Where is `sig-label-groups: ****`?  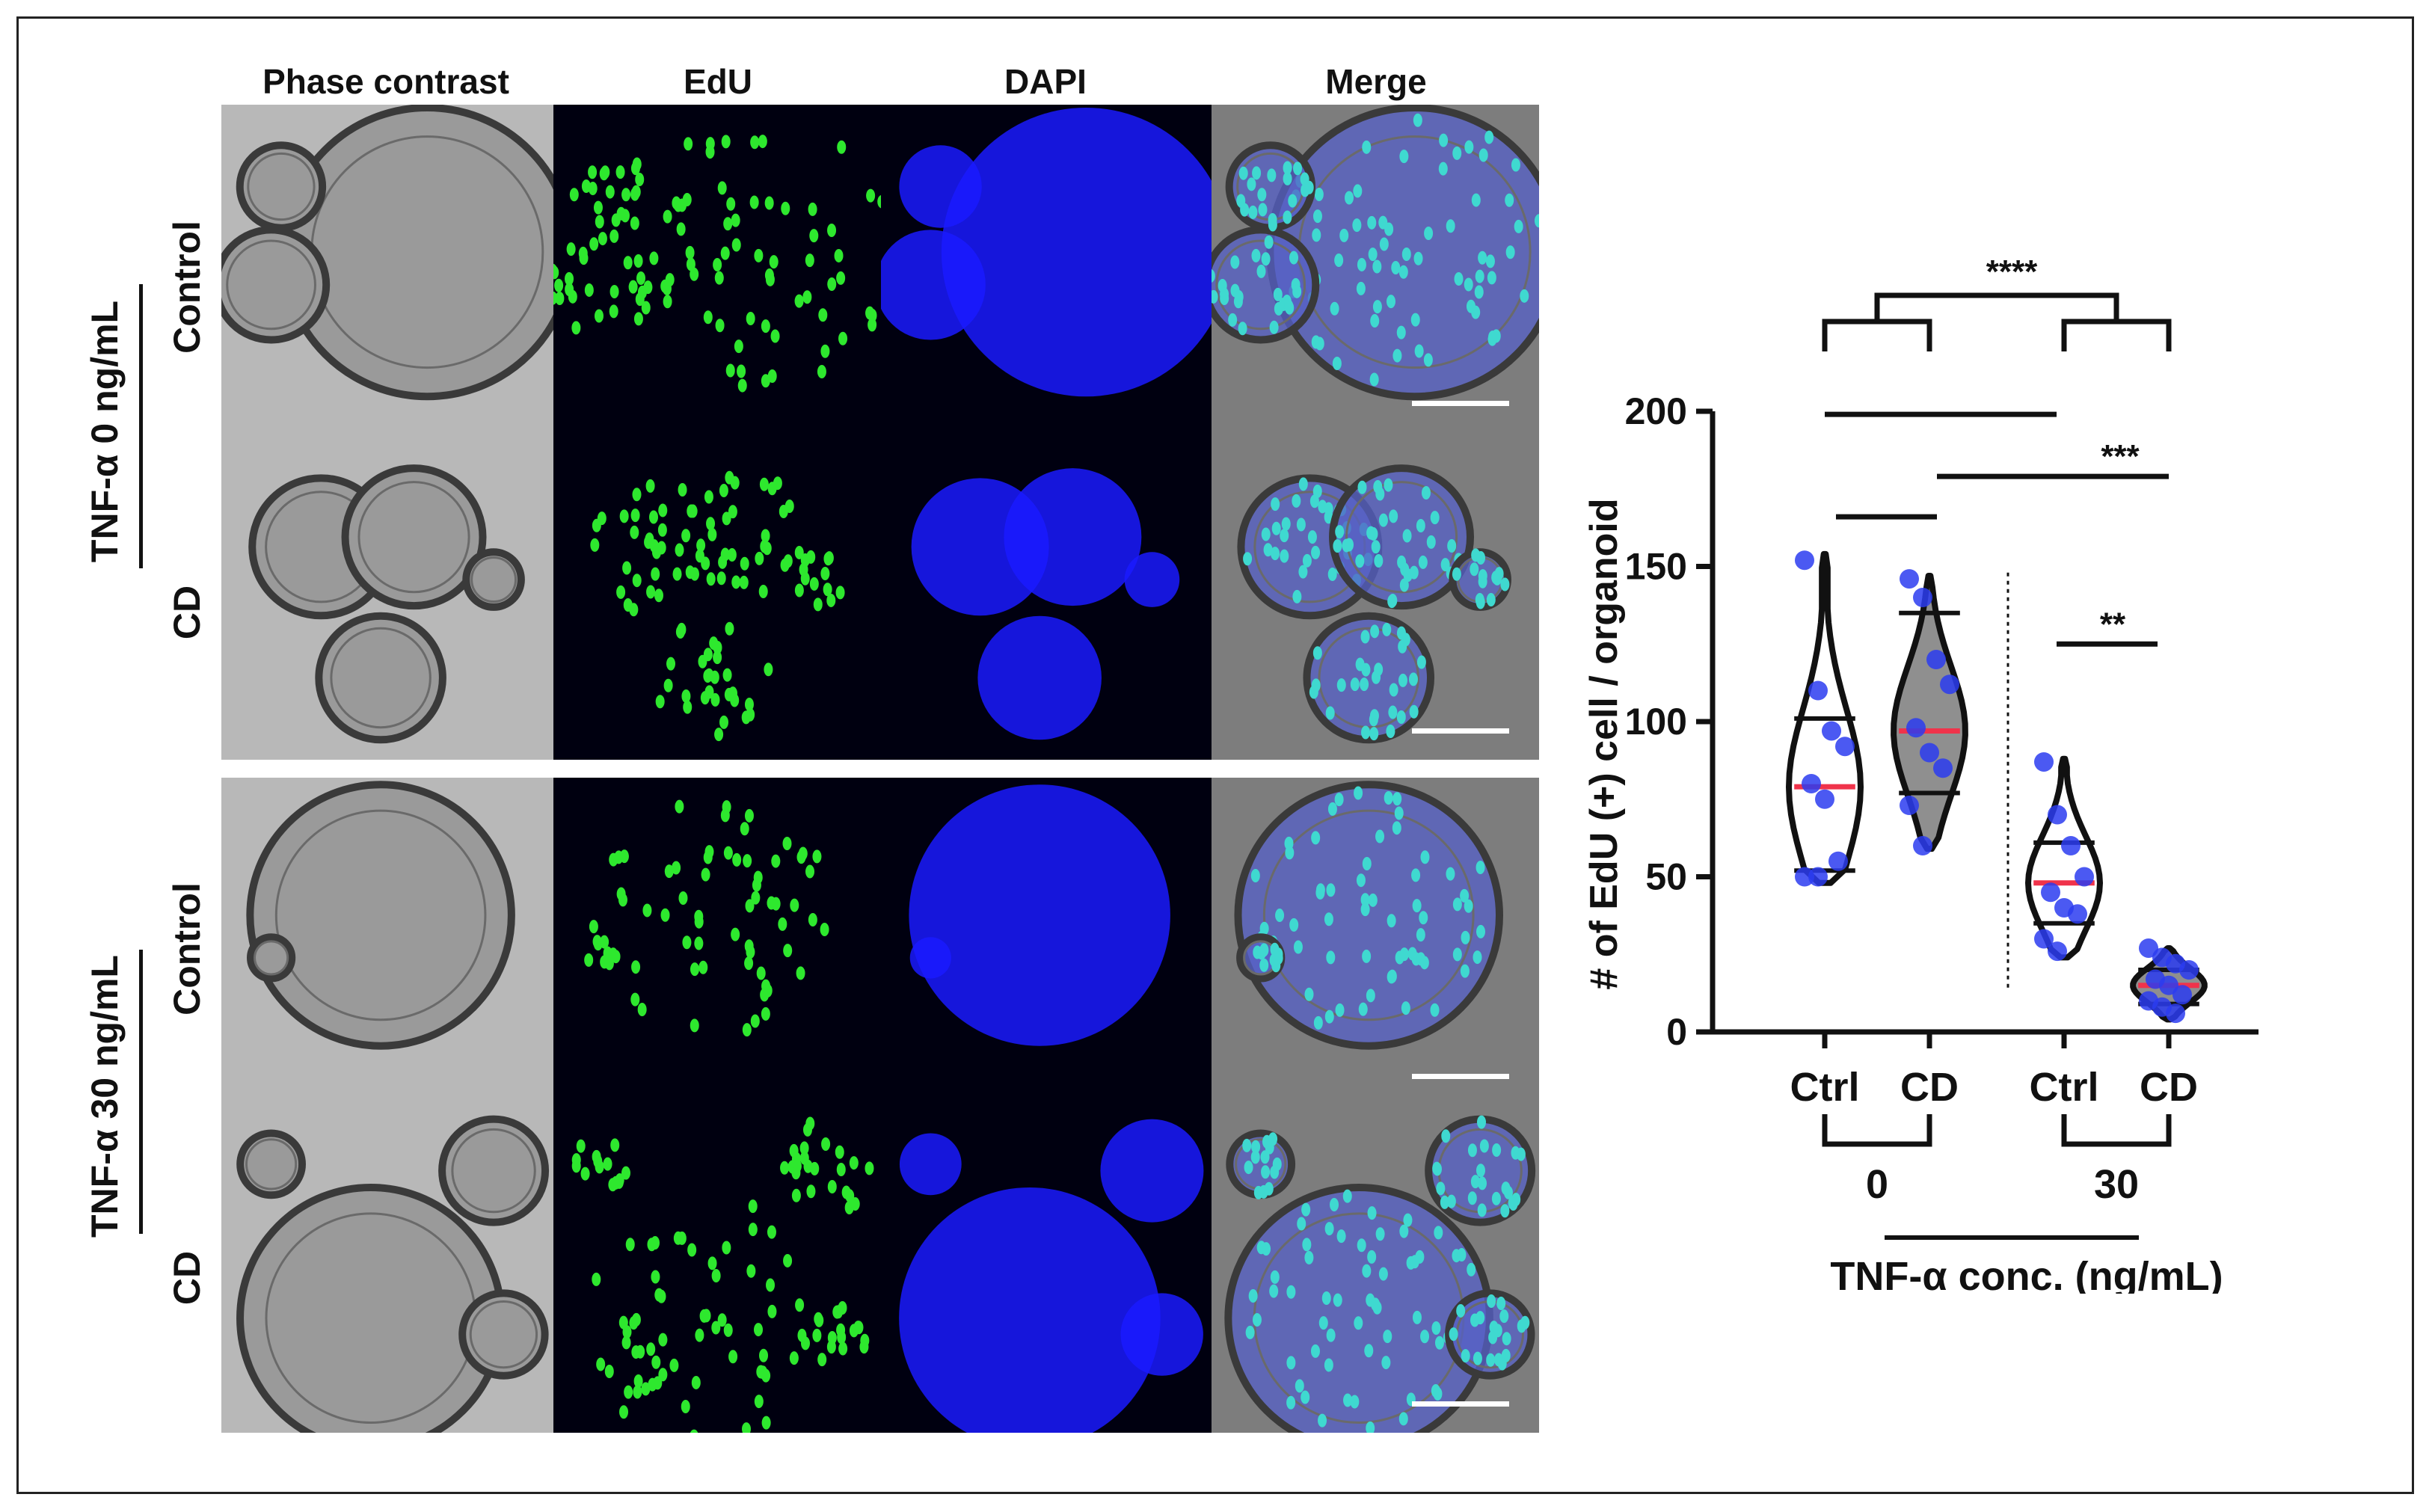 sig-label-groups: **** is located at coordinates (2012, 271).